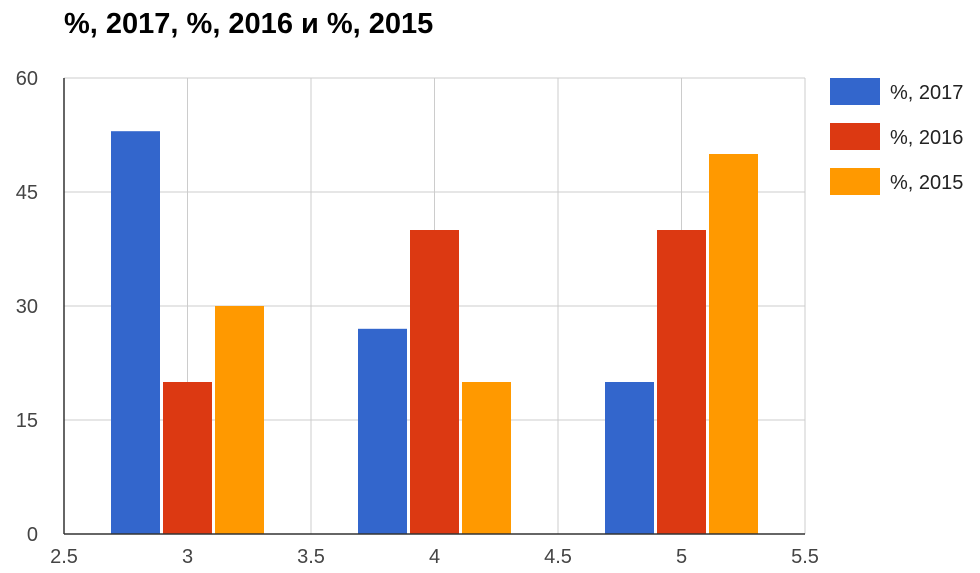 The height and width of the screenshot is (573, 980). I want to click on y-tick-label: 30, so click(27, 307).